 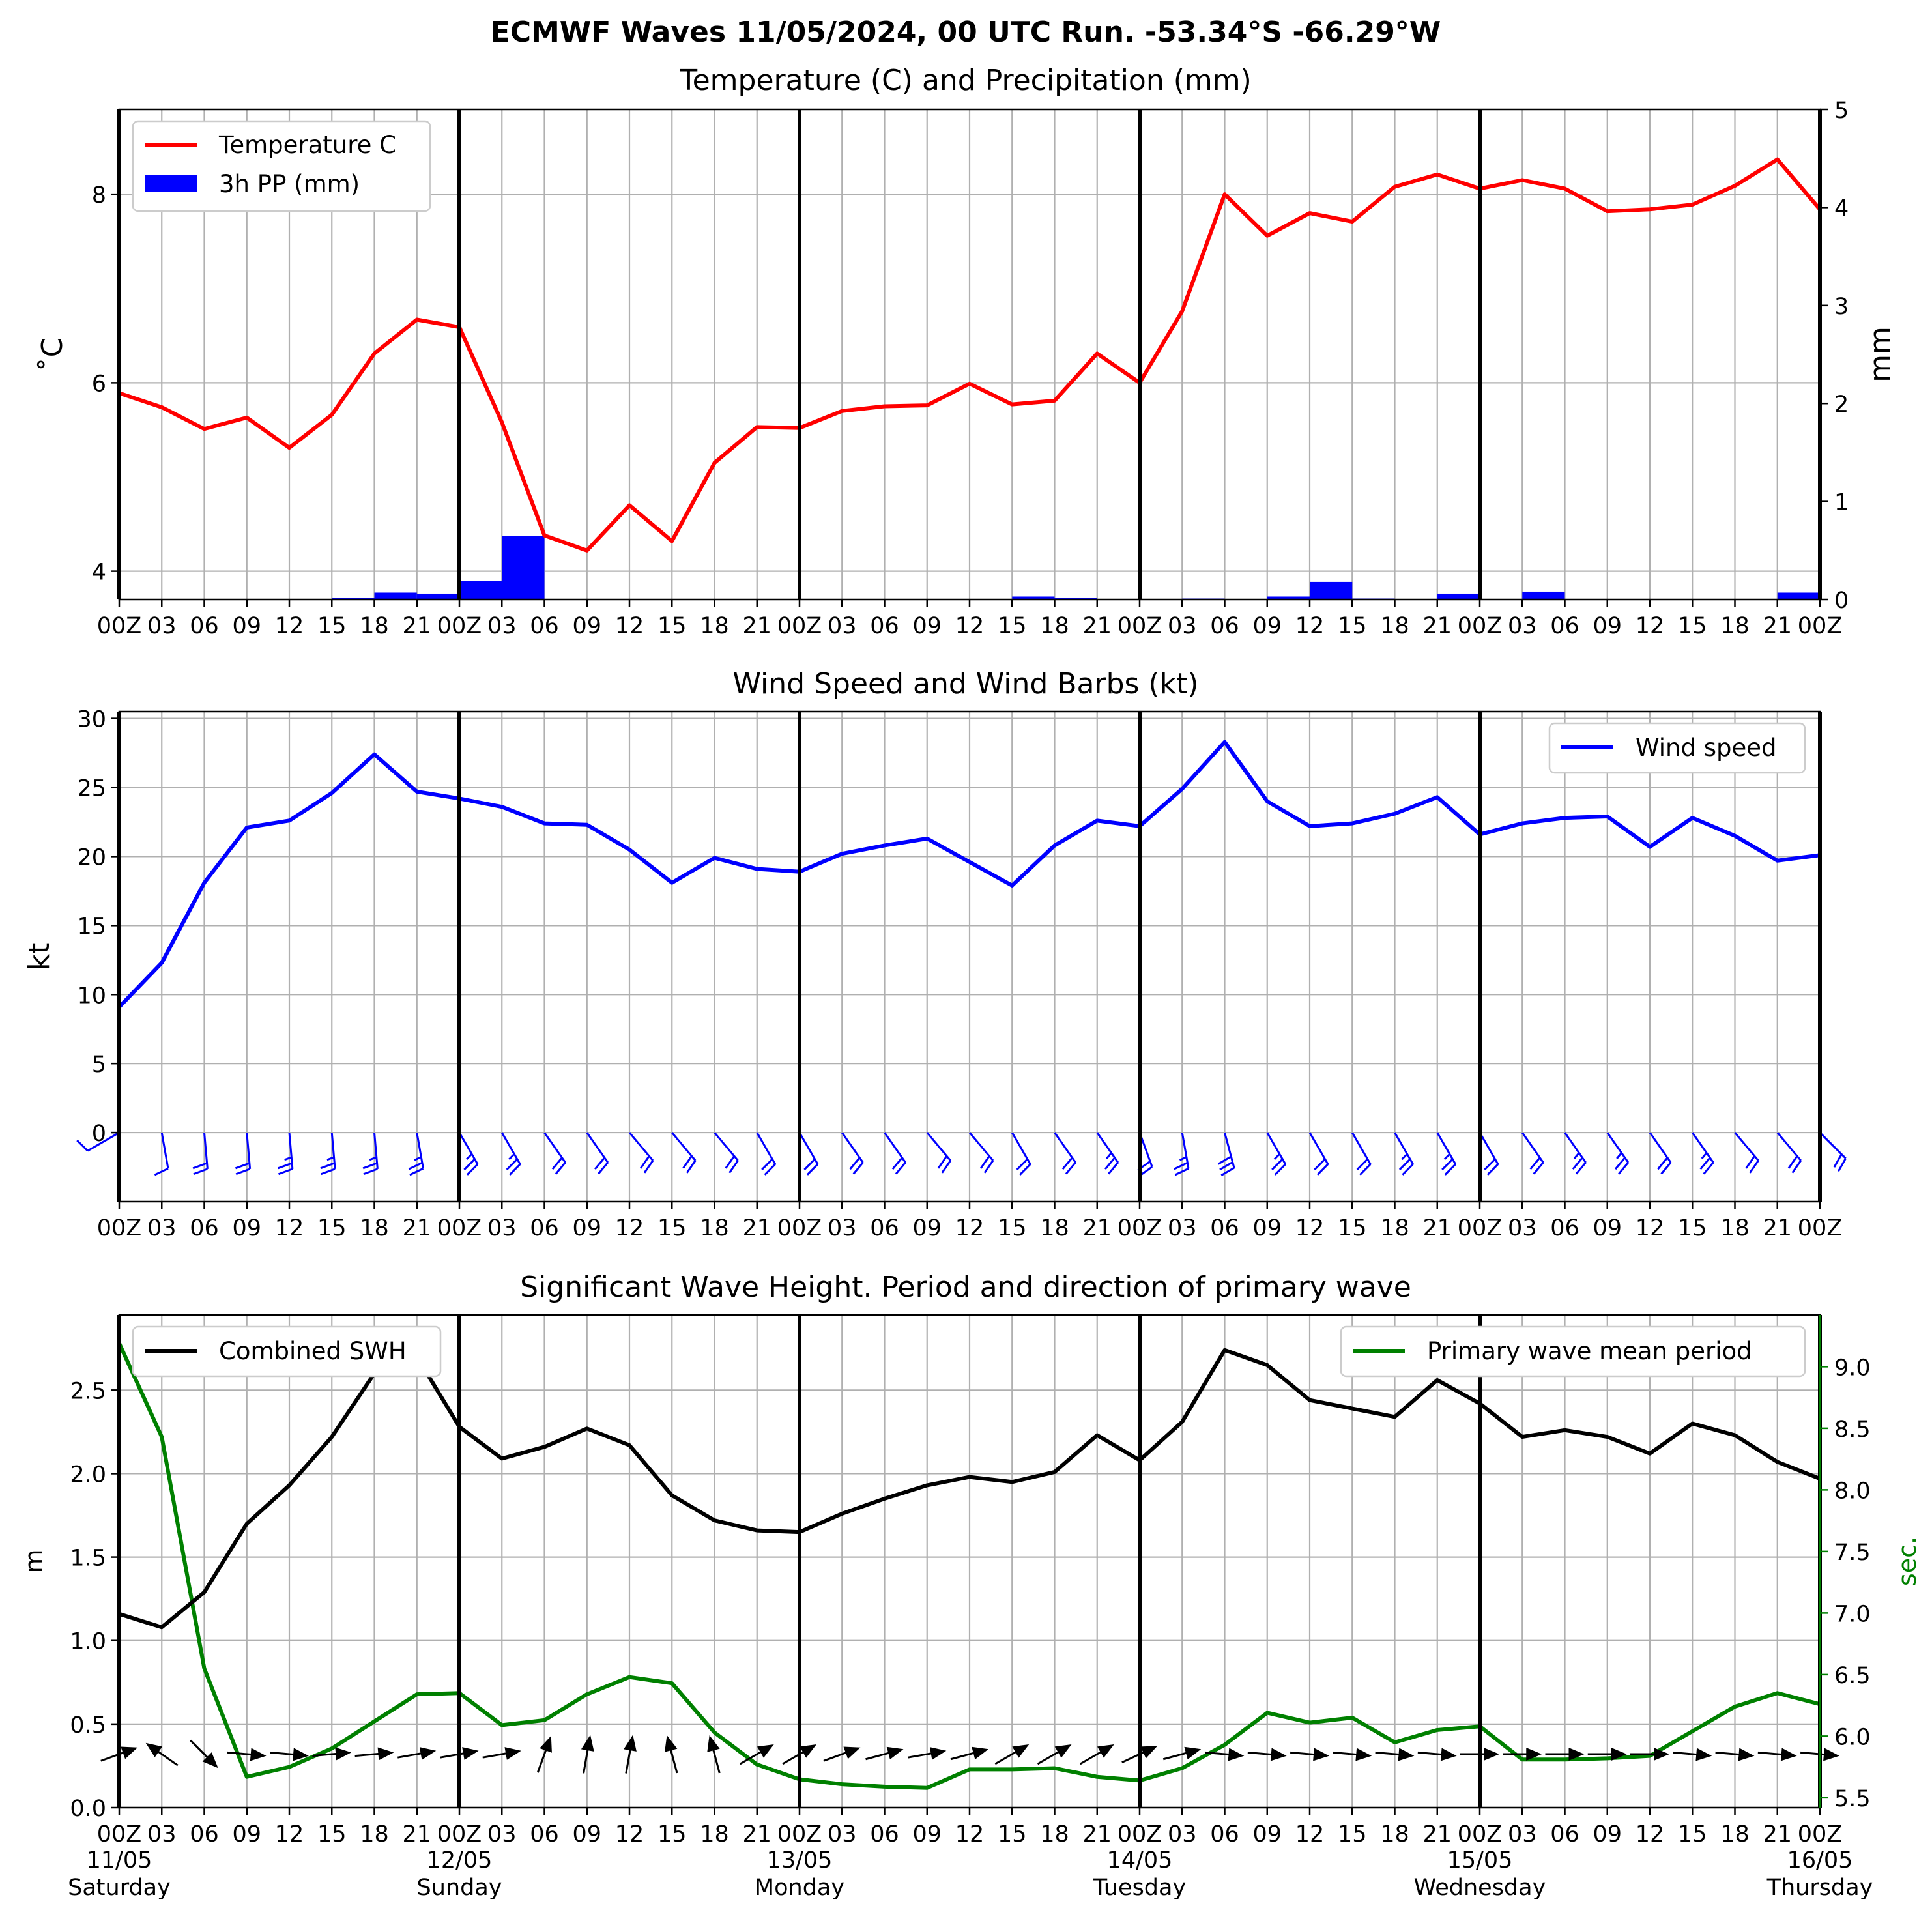 I want to click on y-tick-label: 30, so click(x=91, y=720).